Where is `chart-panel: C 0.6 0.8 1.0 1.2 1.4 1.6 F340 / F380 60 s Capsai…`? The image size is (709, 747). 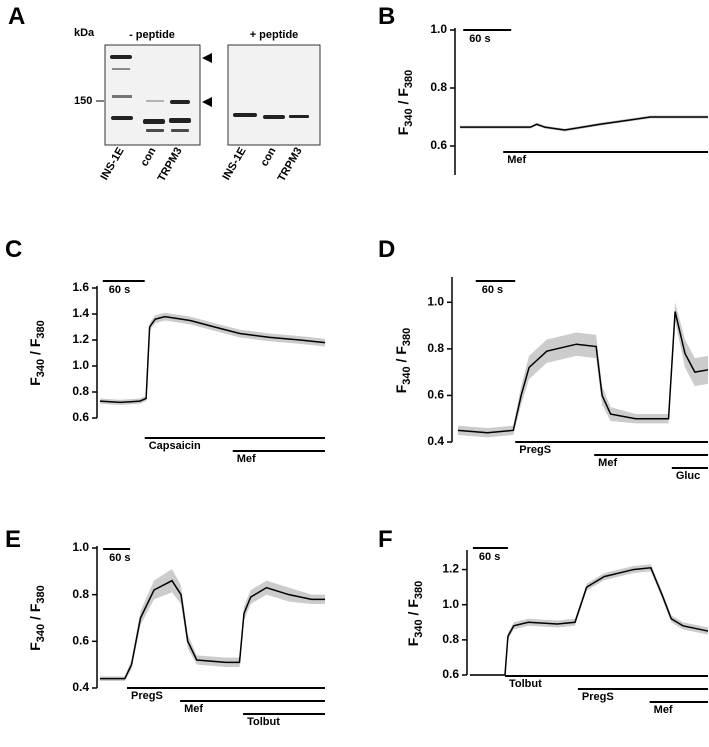 chart-panel: C 0.6 0.8 1.0 1.2 1.4 1.6 F340 / F380 60 s Capsai… is located at coordinates (165, 350).